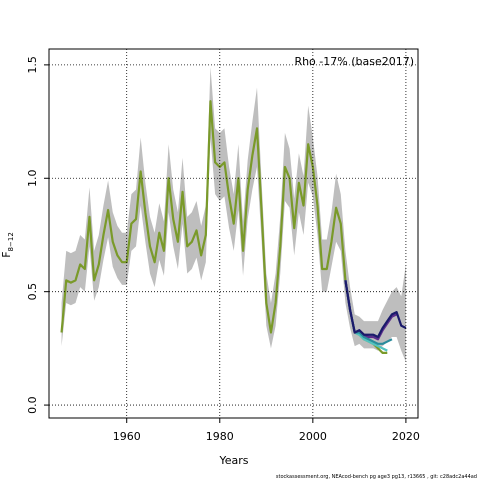 This screenshot has width=480, height=480. I want to click on y-tick-label: 0.5, so click(32, 292).